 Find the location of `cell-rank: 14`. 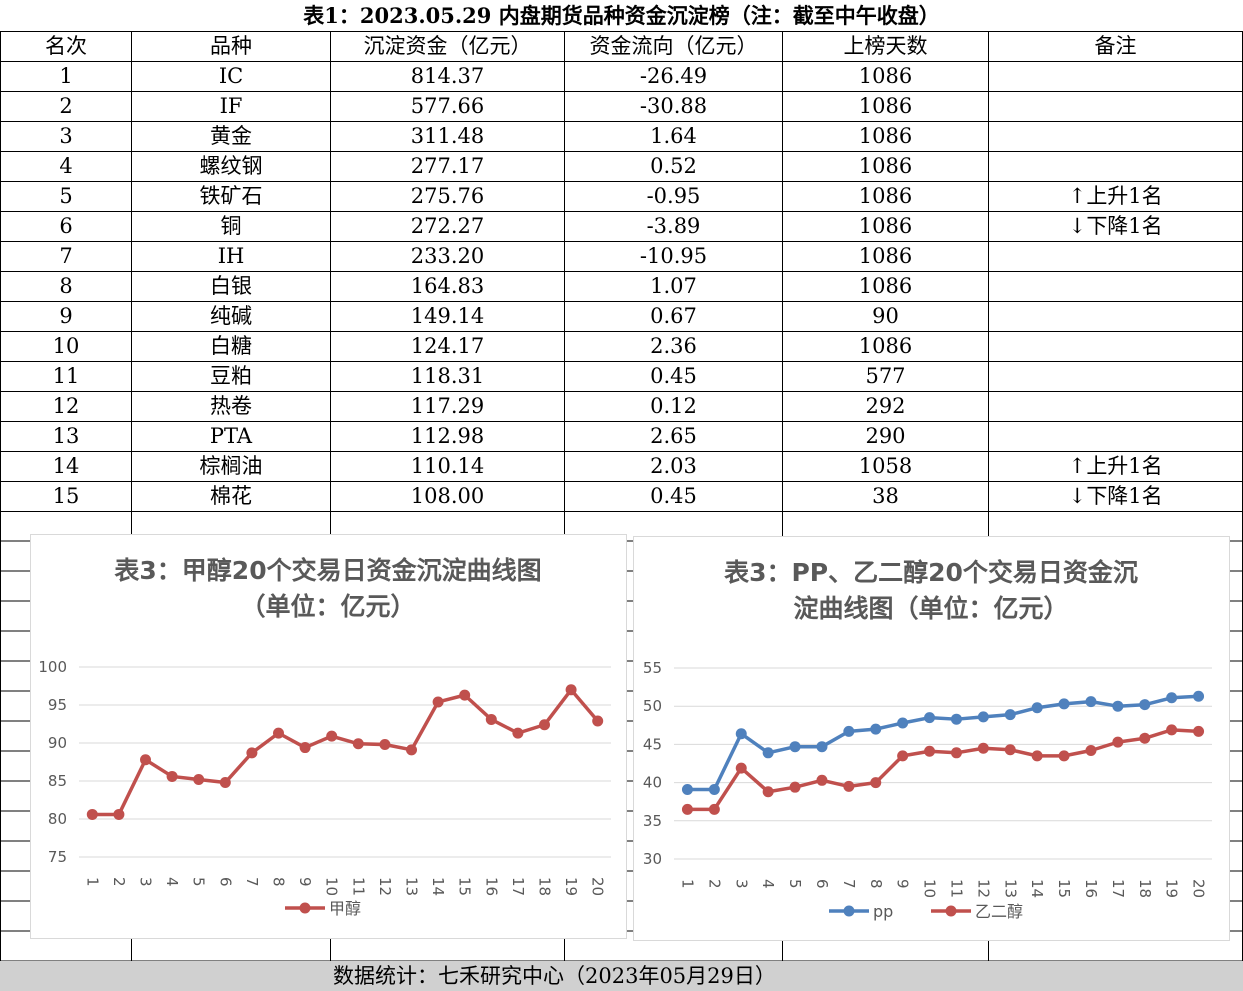

cell-rank: 14 is located at coordinates (66, 466).